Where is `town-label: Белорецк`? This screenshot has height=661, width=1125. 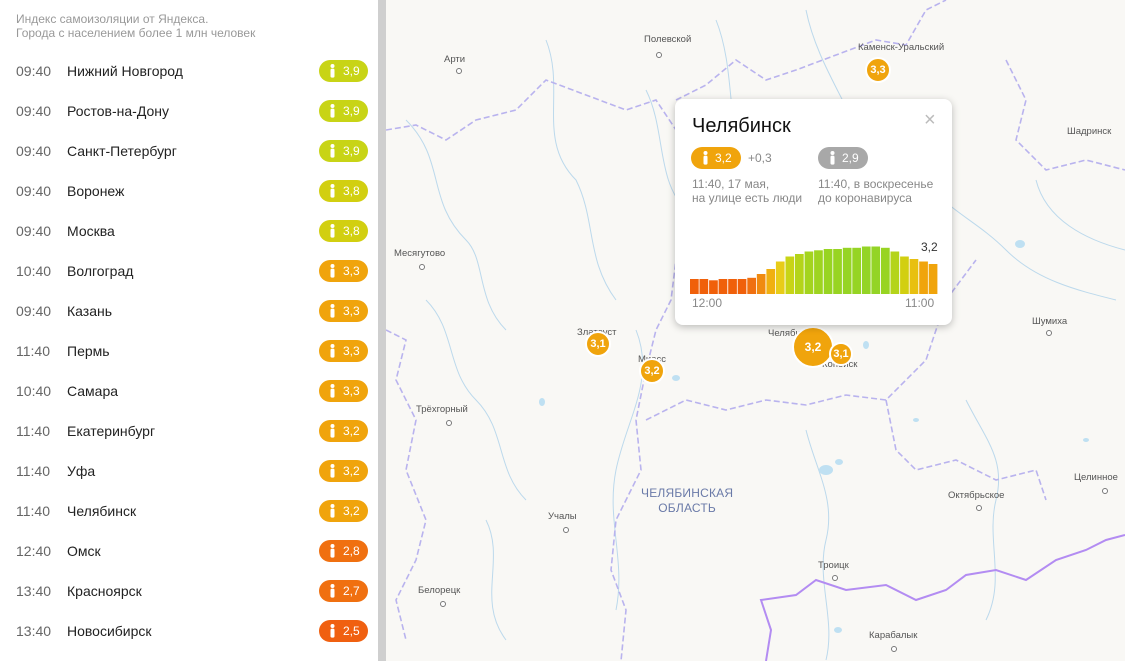 town-label: Белорецк is located at coordinates (439, 590).